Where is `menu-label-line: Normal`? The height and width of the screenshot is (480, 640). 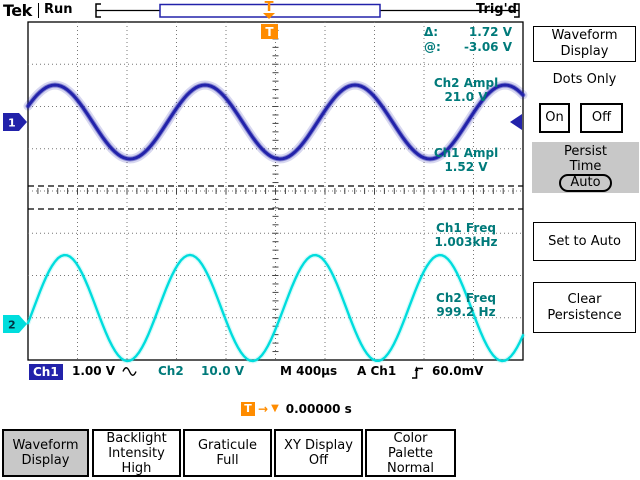
menu-label-line: Normal is located at coordinates (410, 468).